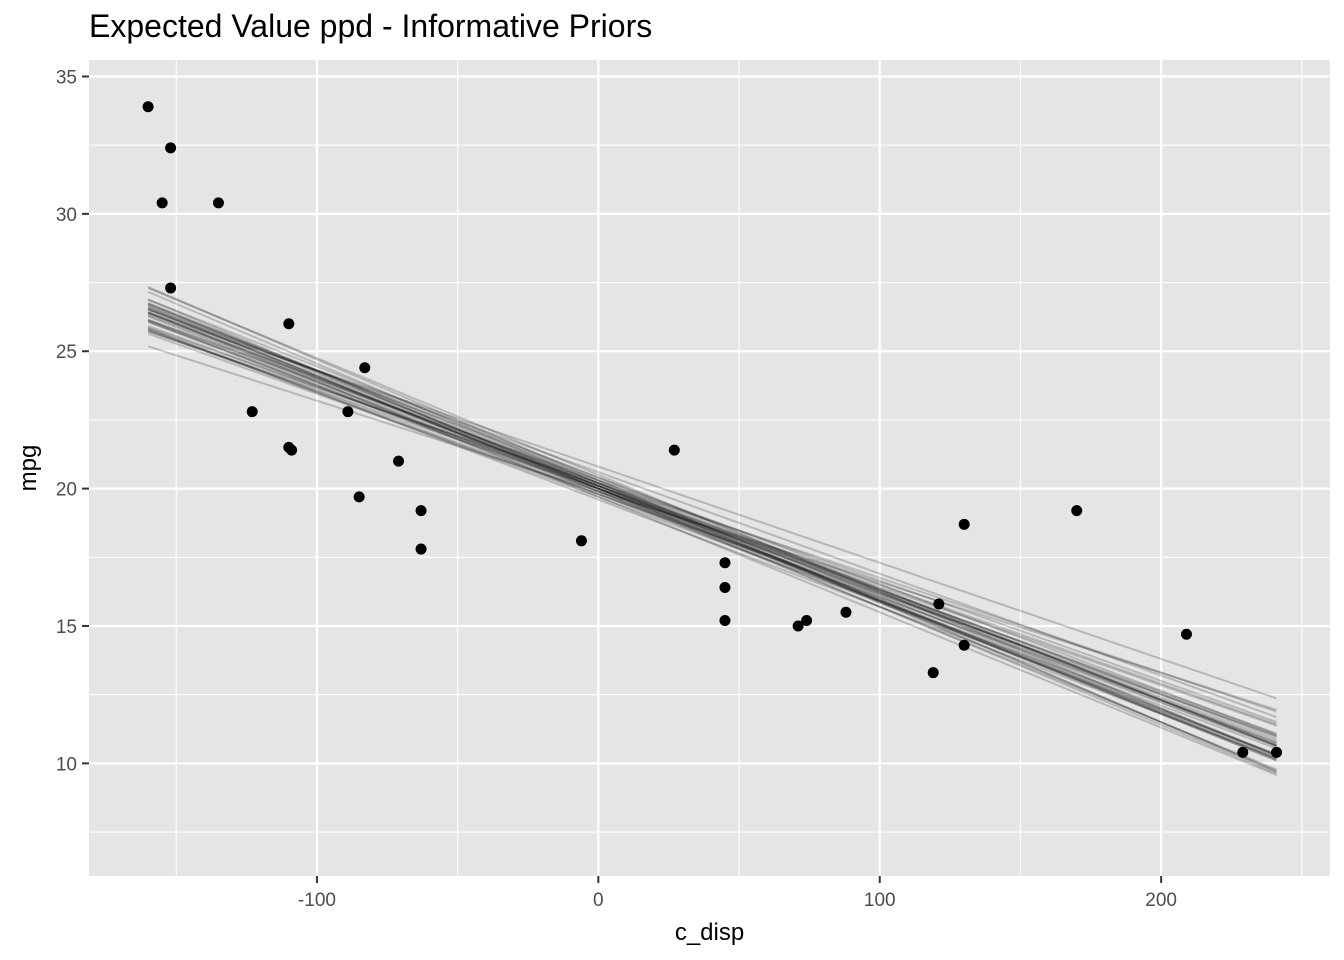 The width and height of the screenshot is (1344, 960). Describe the element at coordinates (66, 352) in the screenshot. I see `y-tick-label: 25` at that location.